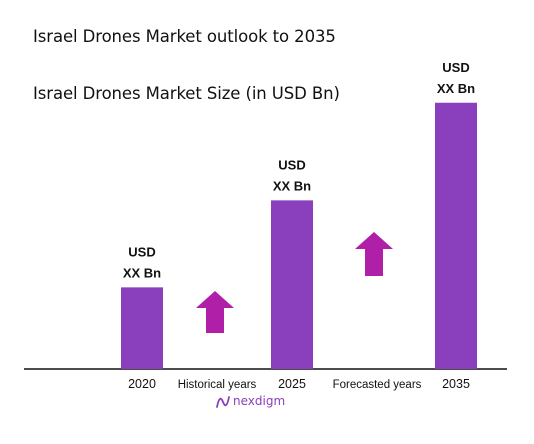 The width and height of the screenshot is (534, 444). I want to click on data-label-2025-line1: USD, so click(291, 164).